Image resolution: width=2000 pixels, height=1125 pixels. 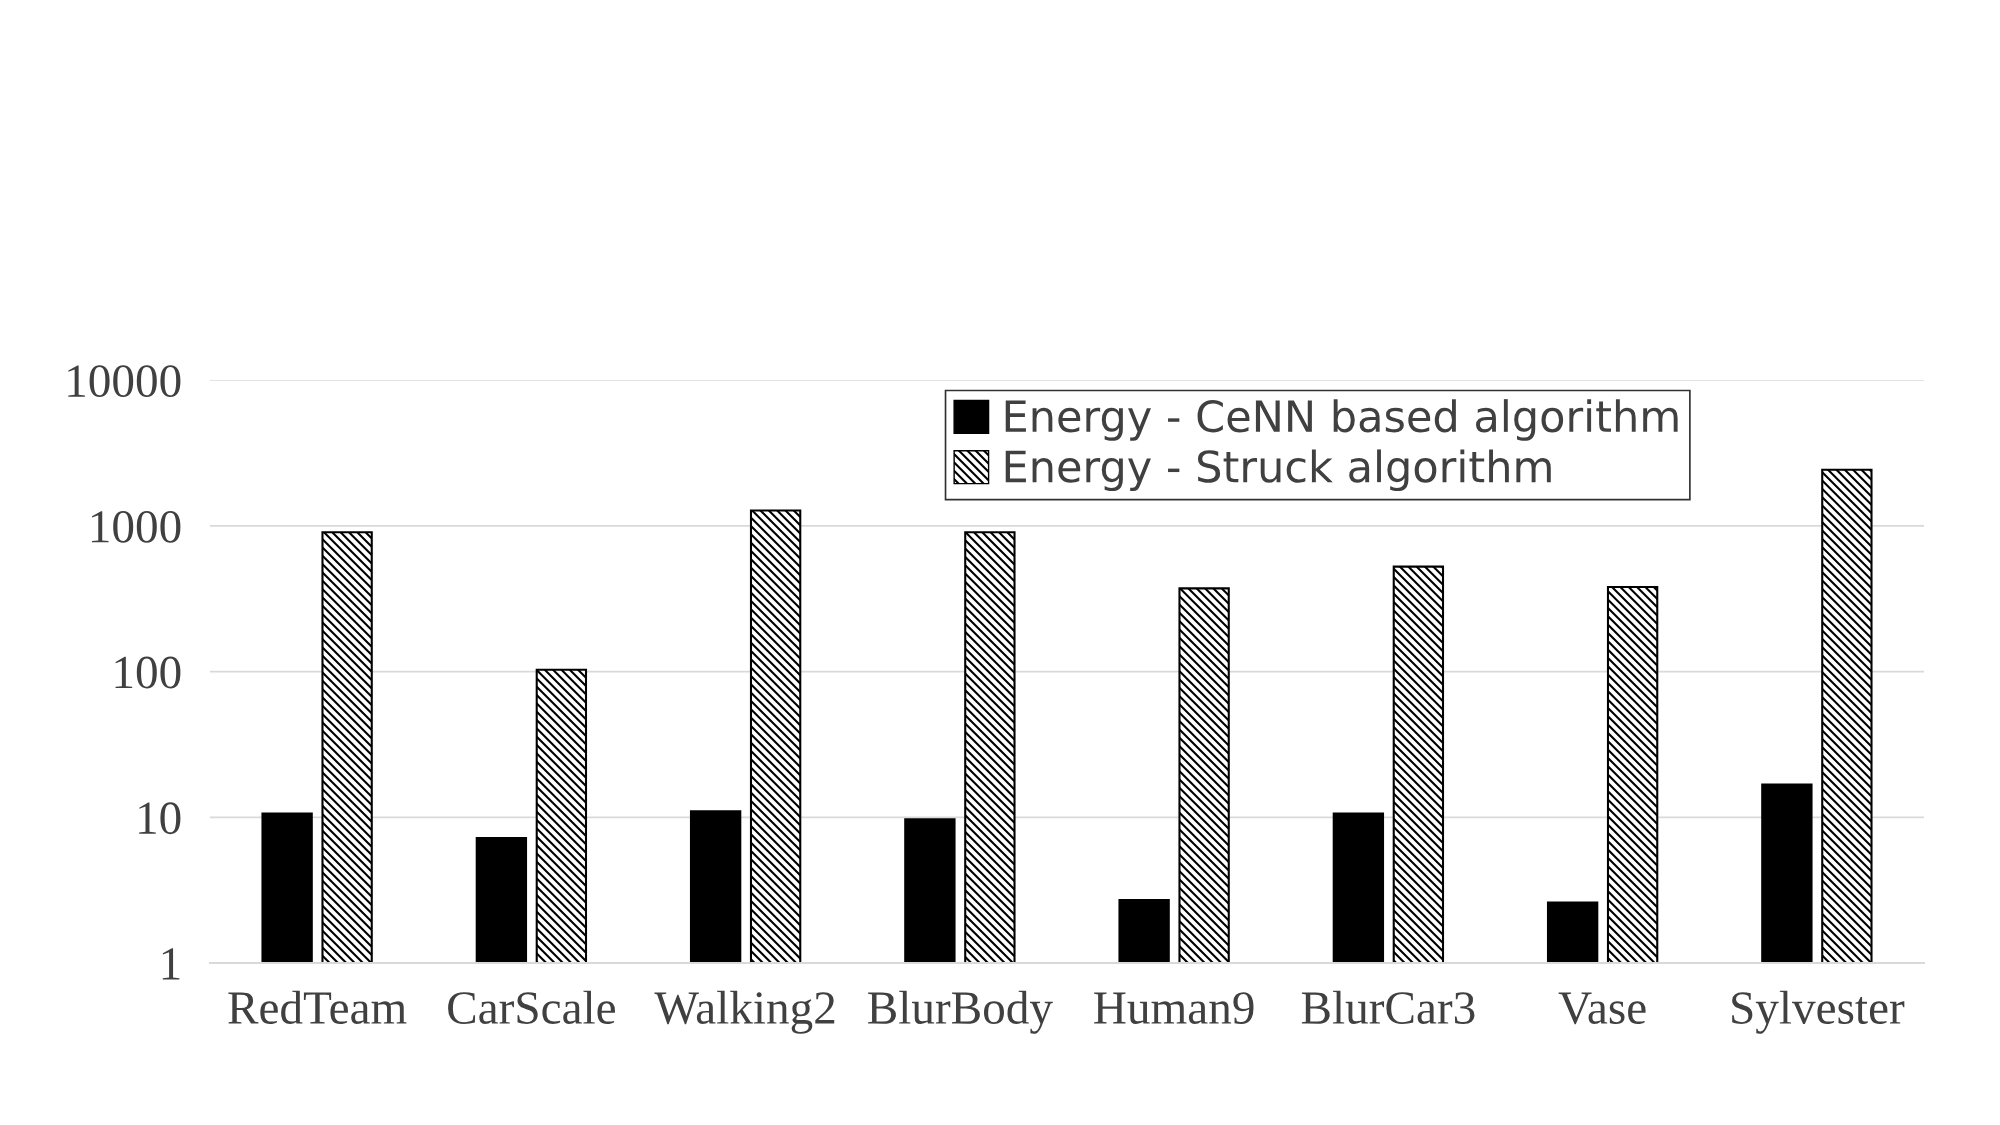 What do you see at coordinates (1818, 1012) in the screenshot?
I see `x-tick-label: Sylvester` at bounding box center [1818, 1012].